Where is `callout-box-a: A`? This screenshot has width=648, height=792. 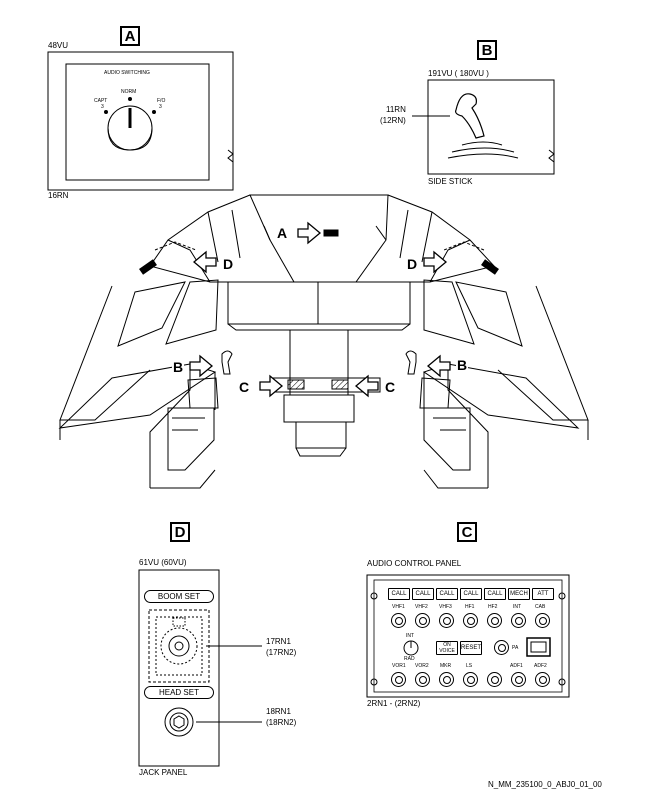
callout-box-a: A is located at coordinates (130, 36).